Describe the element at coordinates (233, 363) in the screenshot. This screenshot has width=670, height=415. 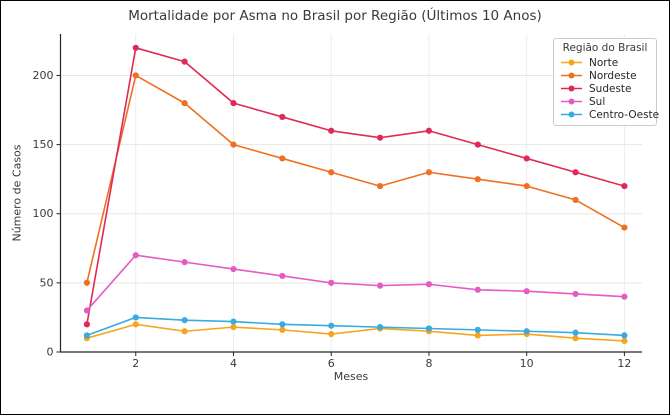
I see `x-tick-label: 4` at that location.